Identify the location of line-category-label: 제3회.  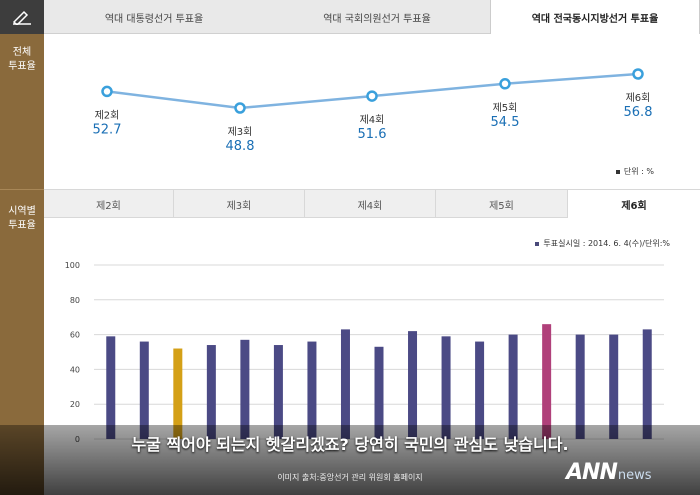
(240, 132).